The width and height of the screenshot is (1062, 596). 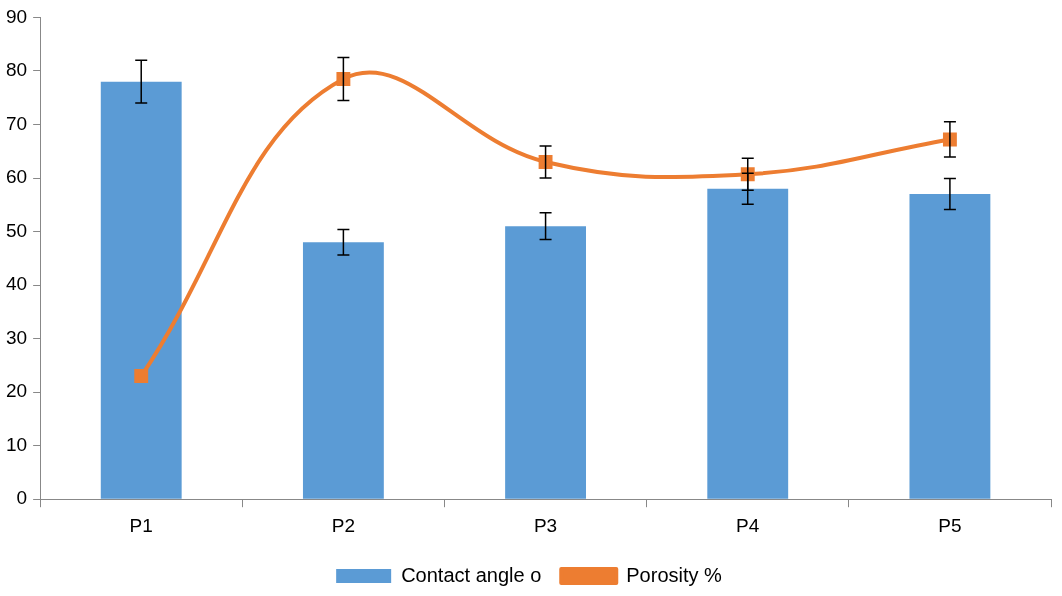 What do you see at coordinates (141, 525) in the screenshot?
I see `x-tick-label: P1` at bounding box center [141, 525].